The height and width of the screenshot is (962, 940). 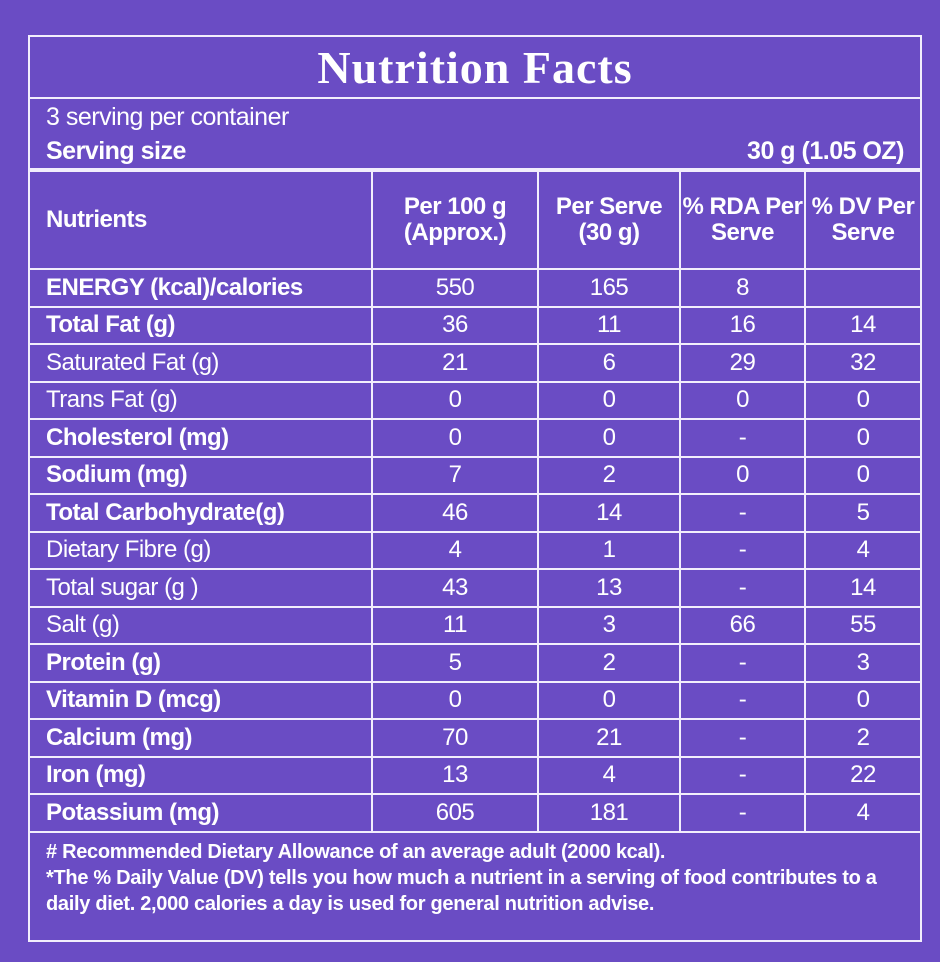 I want to click on nutrient-row: Total Fat (g) 36 11 16 14, so click(x=475, y=325).